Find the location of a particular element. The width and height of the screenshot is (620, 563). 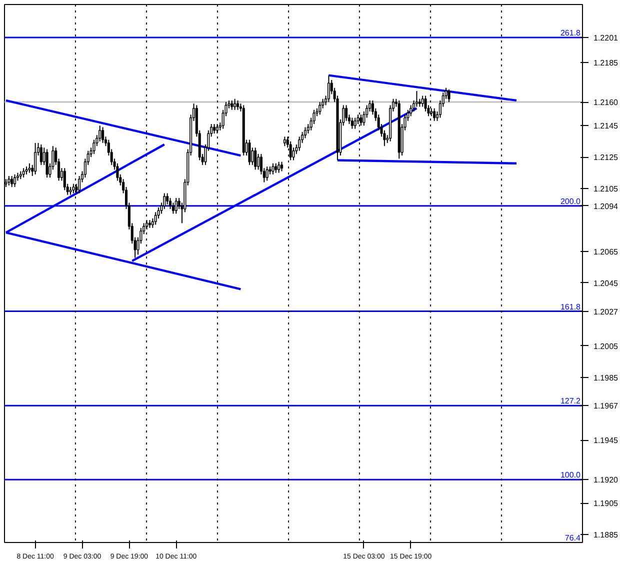

y-tick-label: 1.2005 is located at coordinates (606, 346).